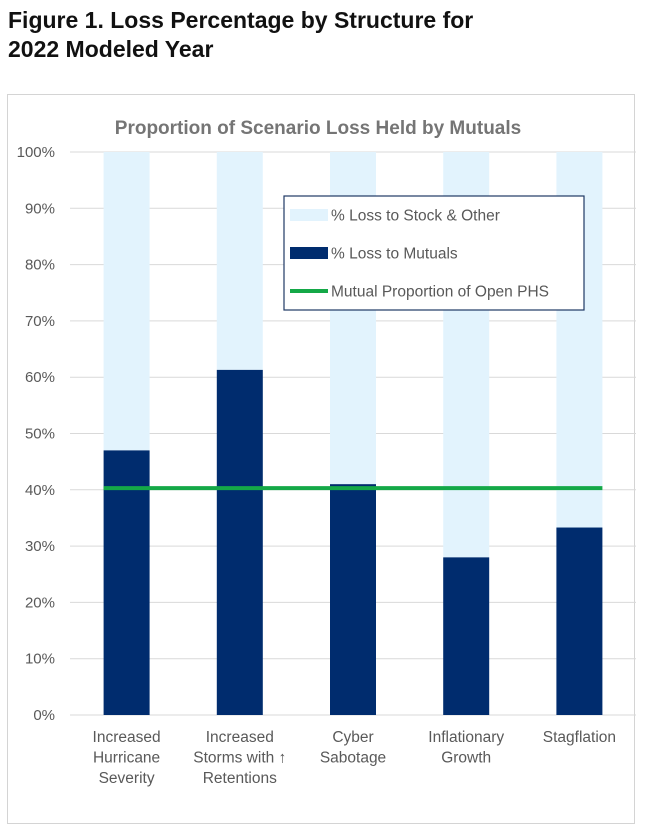 This screenshot has height=834, width=648. What do you see at coordinates (40, 208) in the screenshot?
I see `y-tick-label: 90%` at bounding box center [40, 208].